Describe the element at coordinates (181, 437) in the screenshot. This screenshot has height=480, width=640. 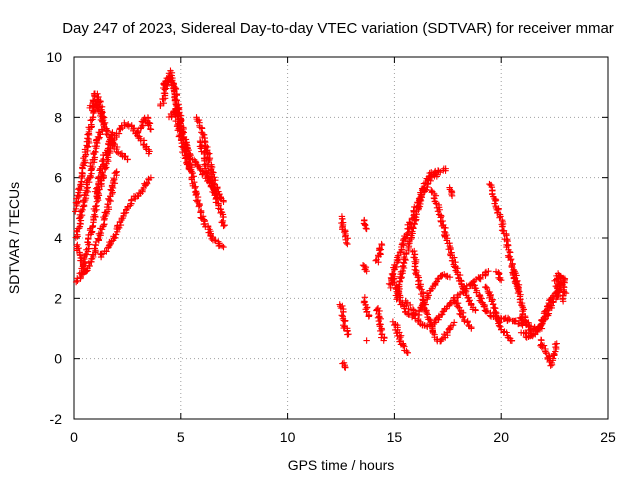
I see `x-tick-label: 5` at that location.